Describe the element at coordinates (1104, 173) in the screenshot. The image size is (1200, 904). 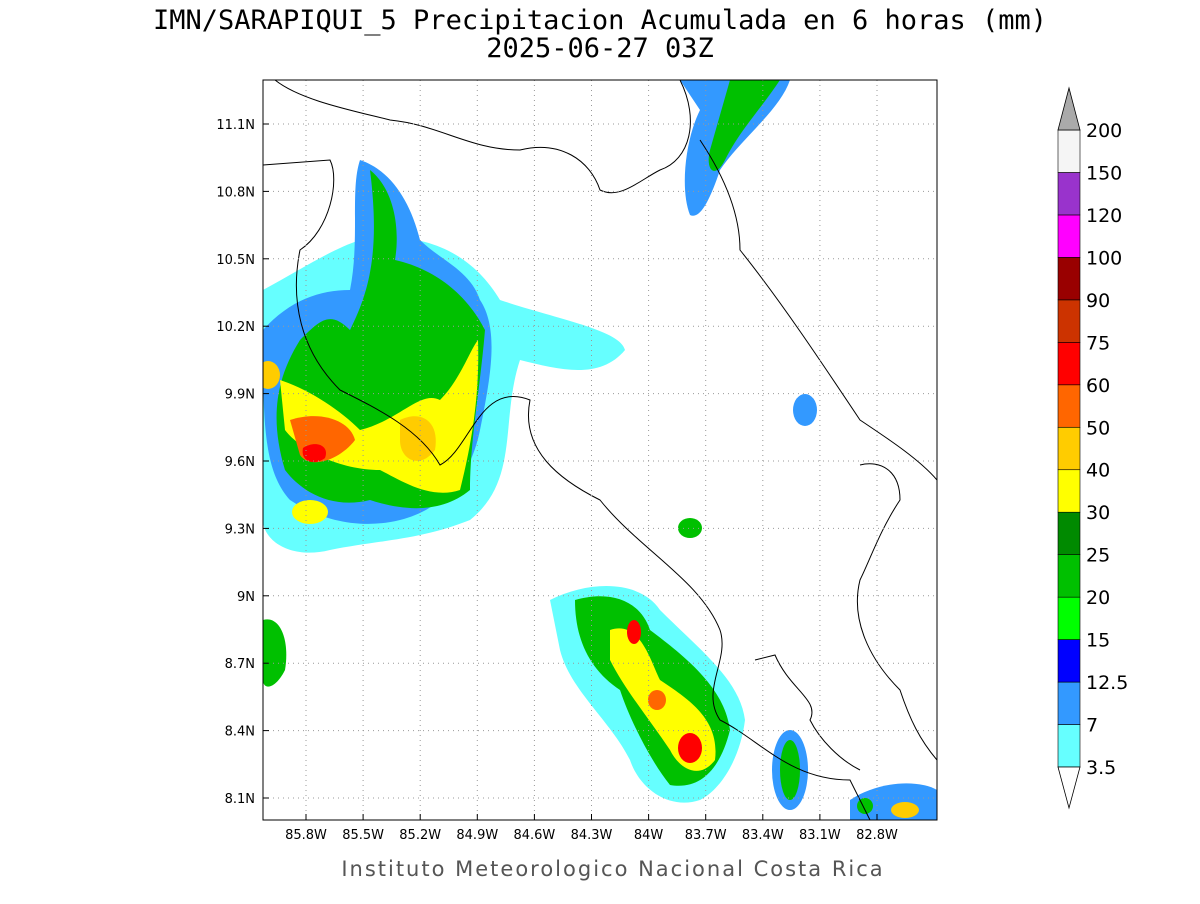
I see `colorbar-label: 150` at that location.